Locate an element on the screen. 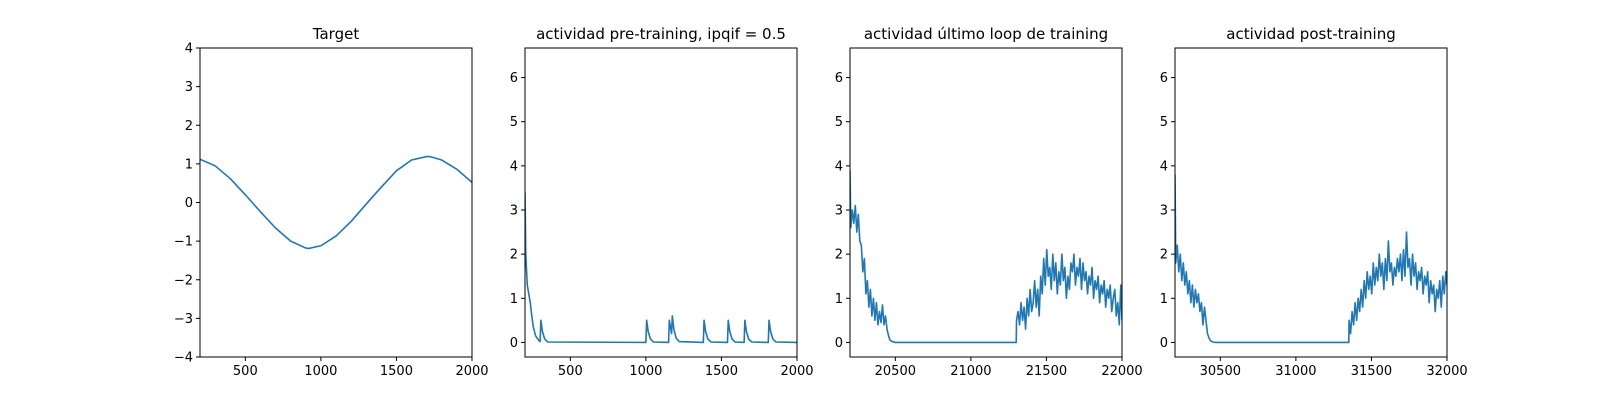 The image size is (1600, 400). y-tick-label: −1 is located at coordinates (183, 242).